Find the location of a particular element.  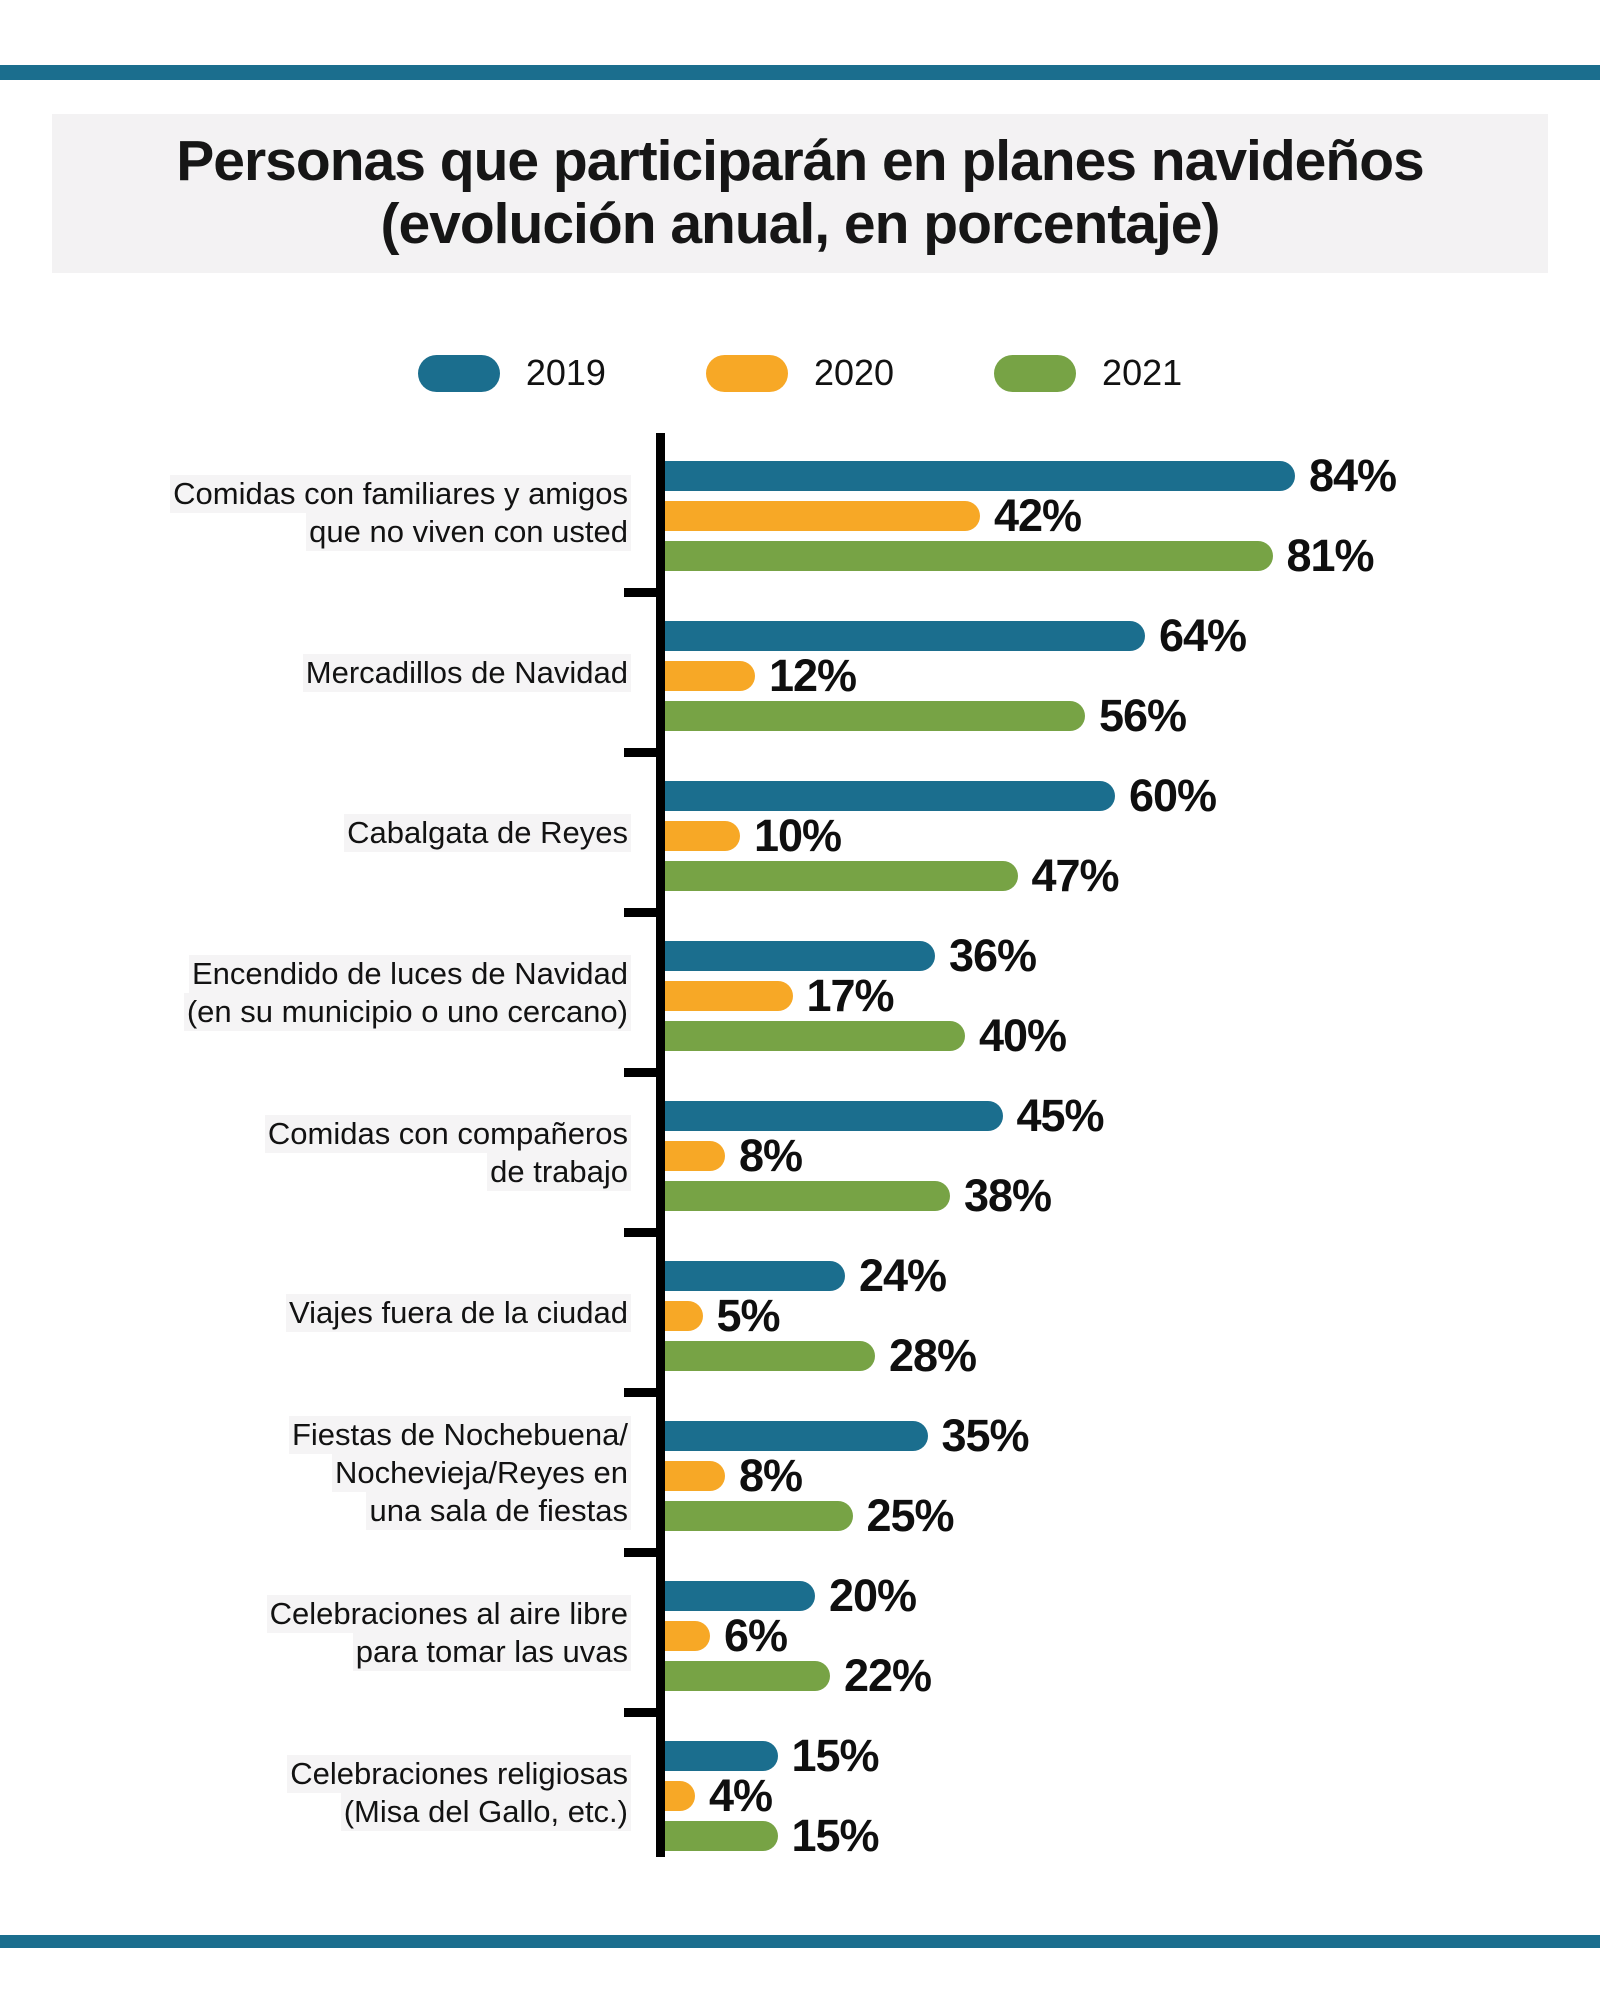

bar-group: 20% 6% 22% is located at coordinates (798, 1633).